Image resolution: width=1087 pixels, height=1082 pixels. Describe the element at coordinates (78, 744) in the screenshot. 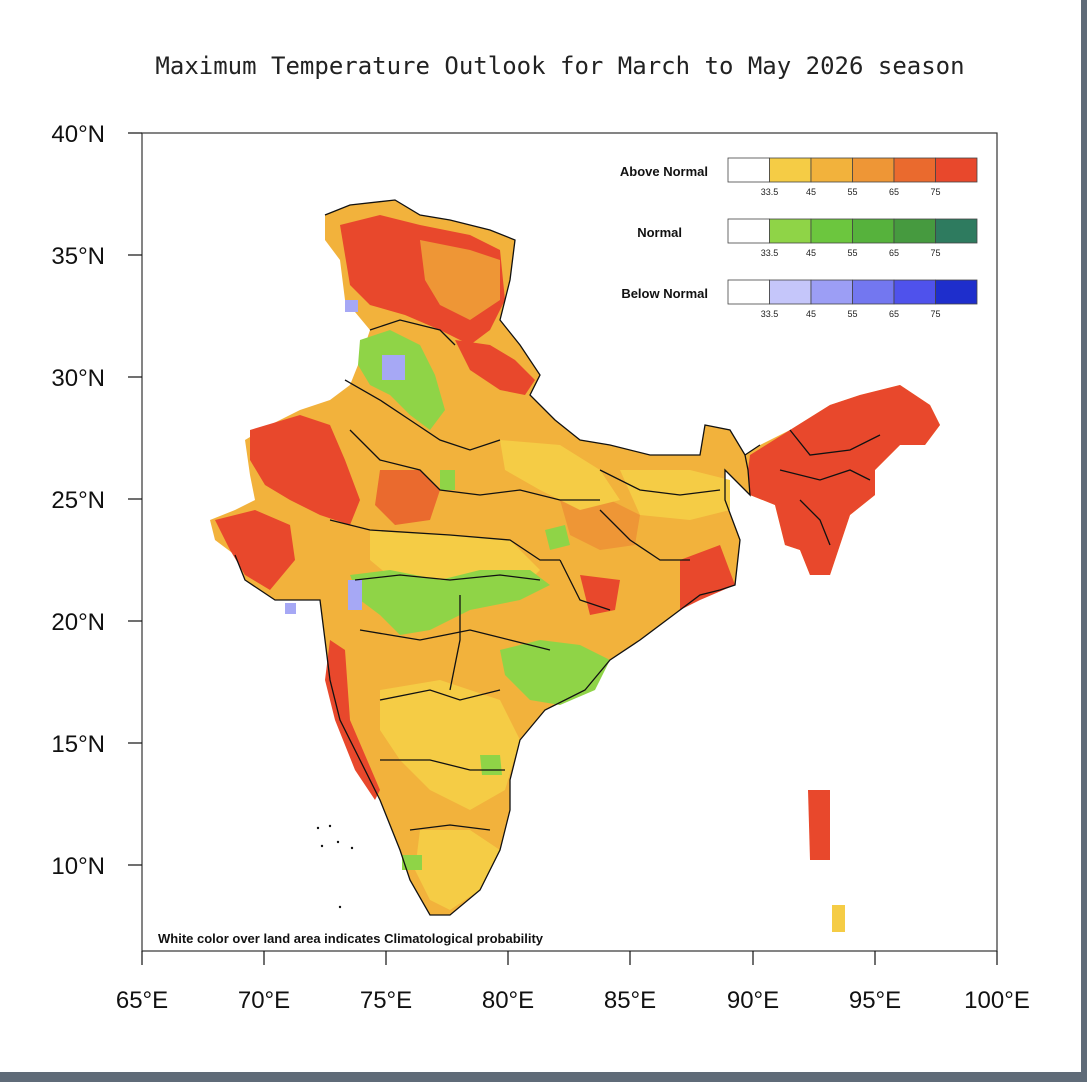

I see `y-tick-label: 15°N` at that location.